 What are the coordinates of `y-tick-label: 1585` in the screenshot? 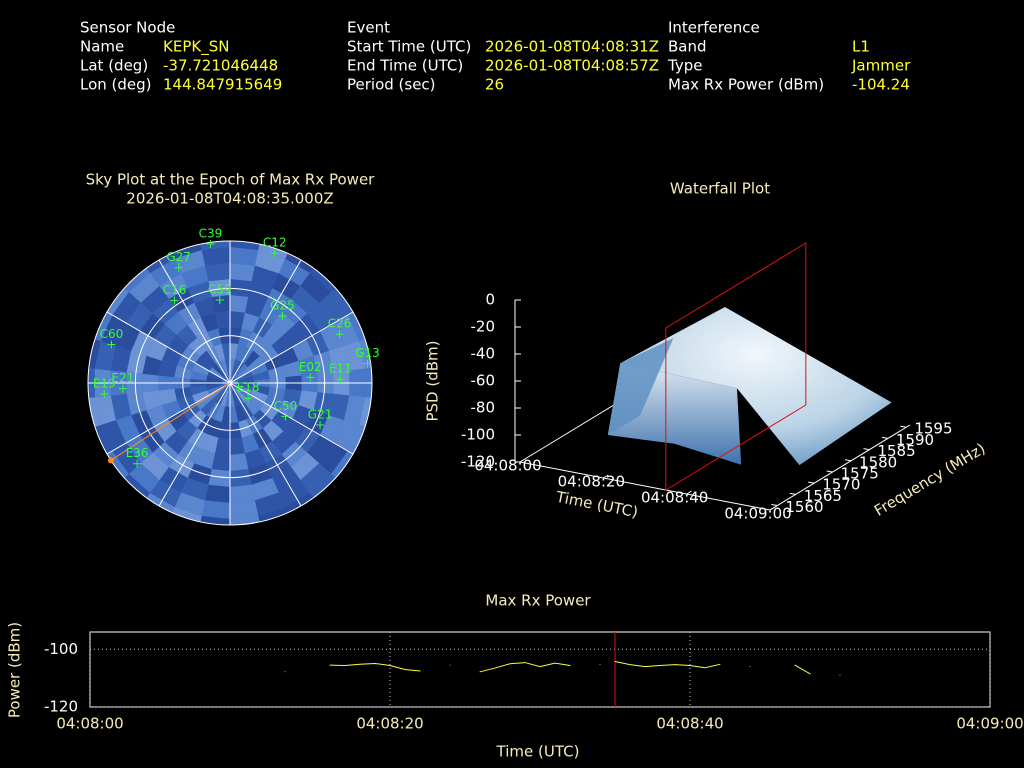 It's located at (896, 451).